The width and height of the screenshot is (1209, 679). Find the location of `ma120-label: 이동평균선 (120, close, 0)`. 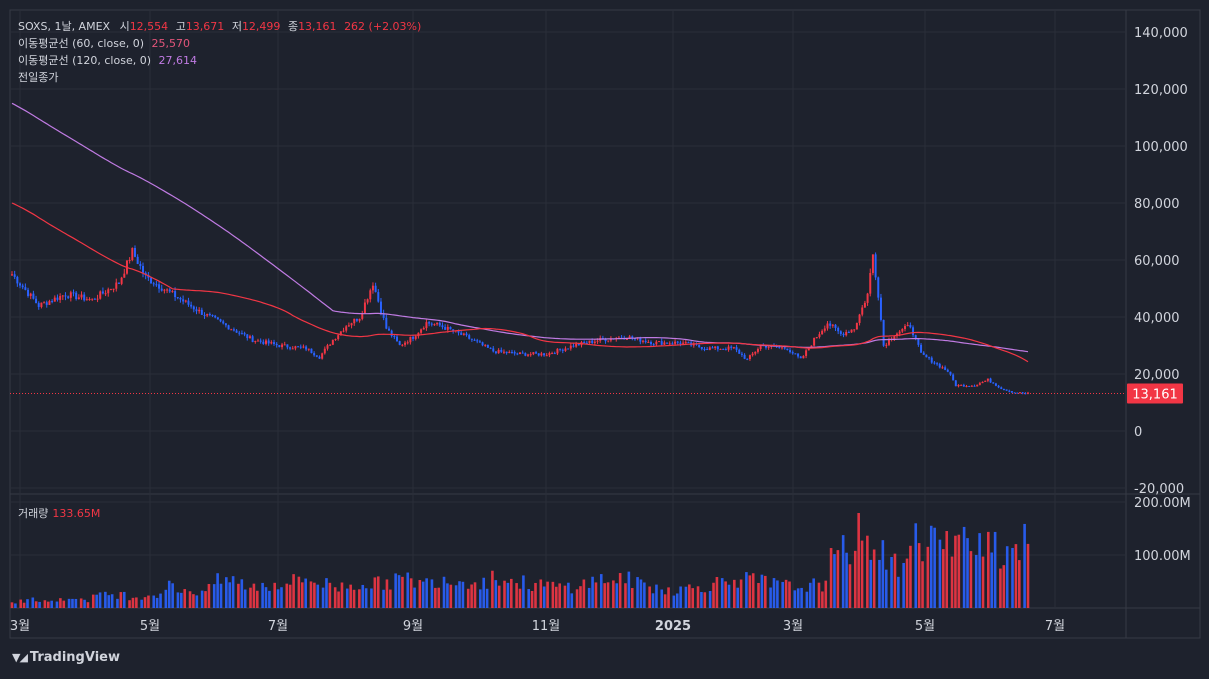

ma120-label: 이동평균선 (120, close, 0) is located at coordinates (84, 60).